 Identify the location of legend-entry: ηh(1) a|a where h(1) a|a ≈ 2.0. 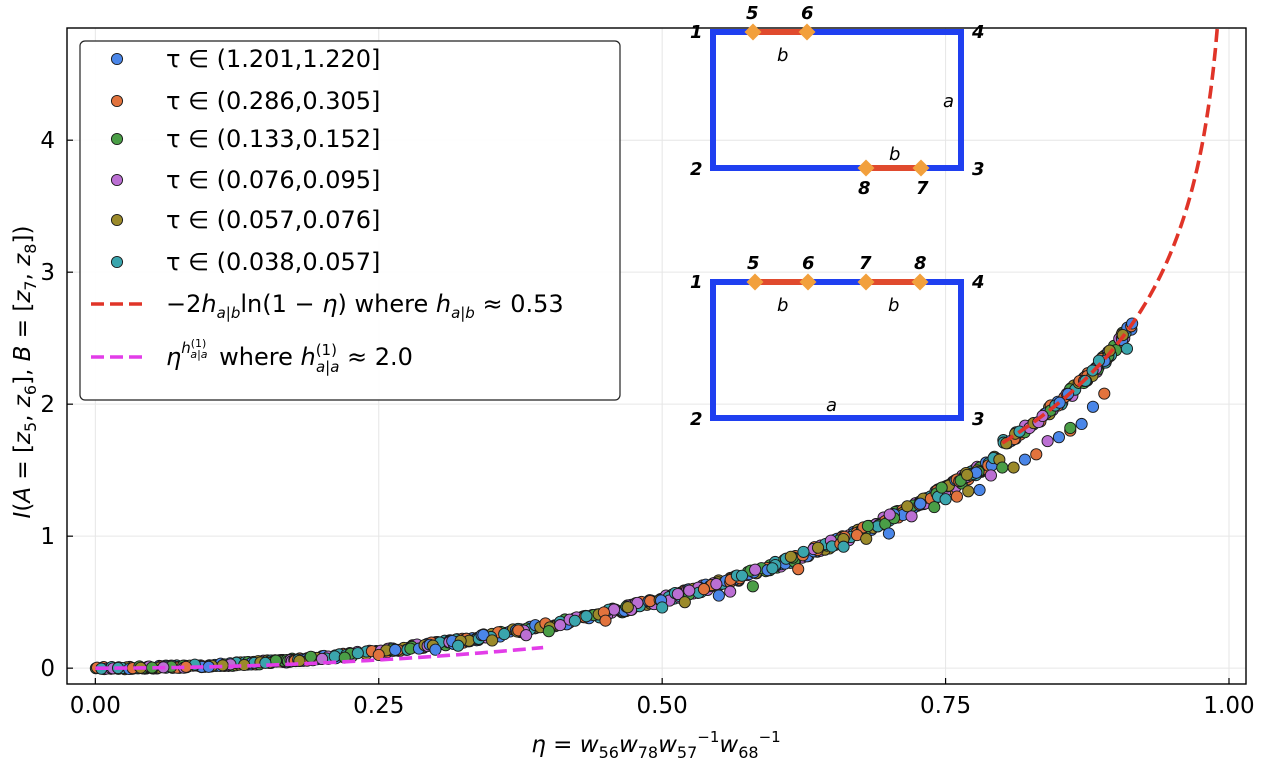
(252, 356).